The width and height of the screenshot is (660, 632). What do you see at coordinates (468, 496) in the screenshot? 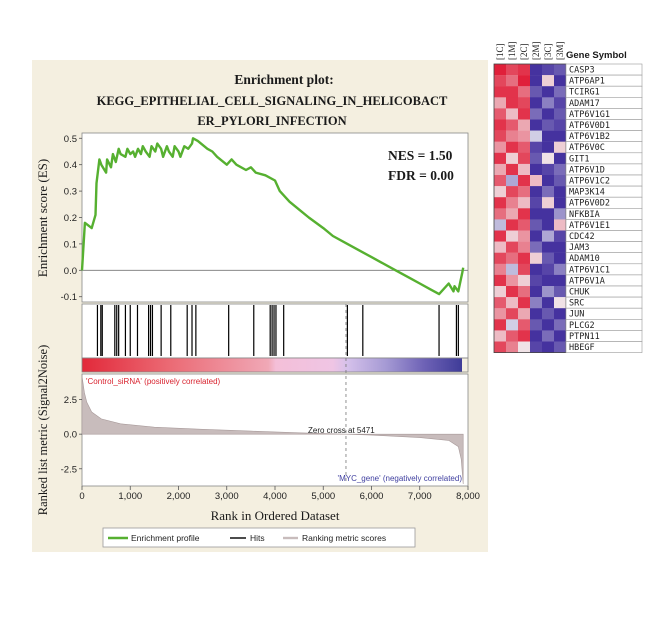
I see `x-tick-label: 8,000` at bounding box center [468, 496].